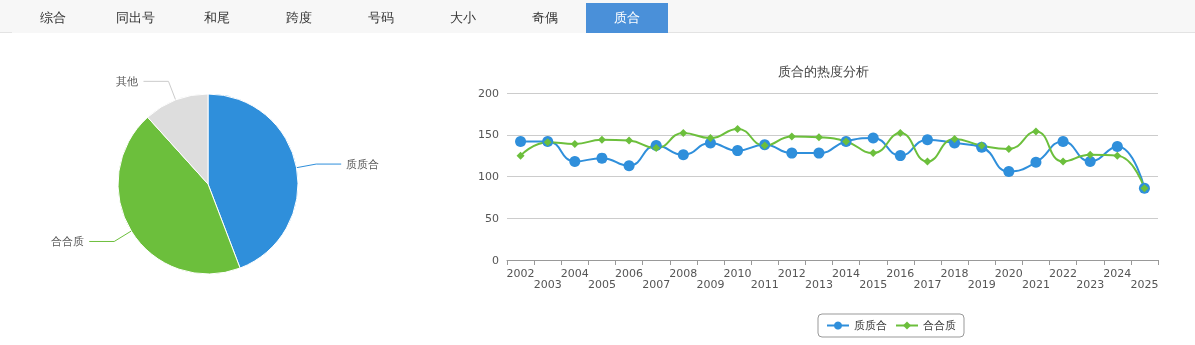 The image size is (1195, 345). Describe the element at coordinates (68, 241) in the screenshot. I see `slice-label: 合合质` at that location.